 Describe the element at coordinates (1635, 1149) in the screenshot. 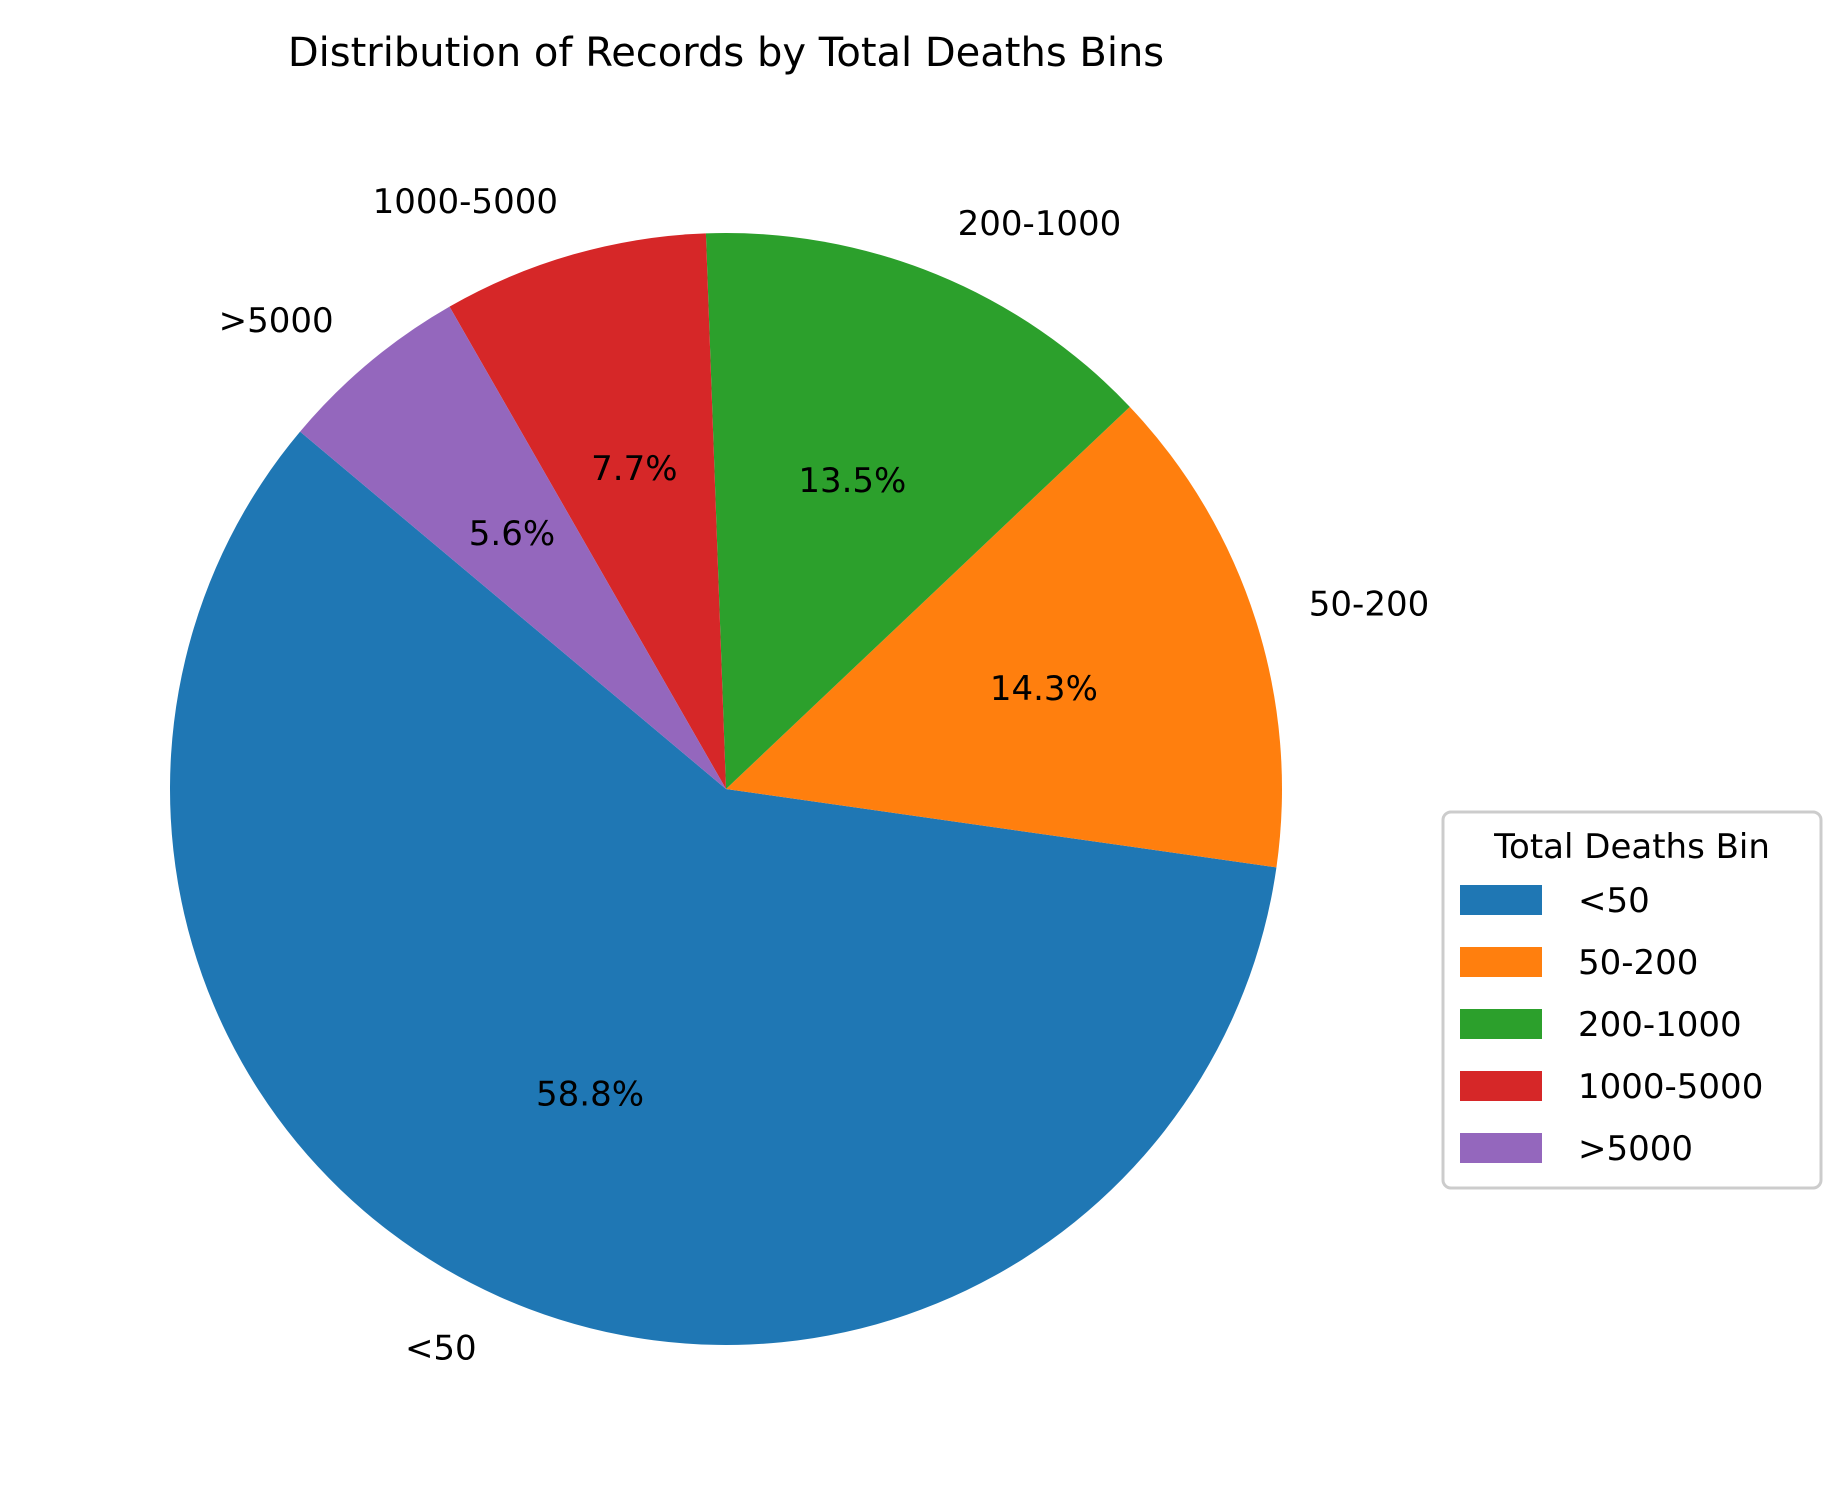

I see `legend-entry-gt-5000: >5000` at that location.